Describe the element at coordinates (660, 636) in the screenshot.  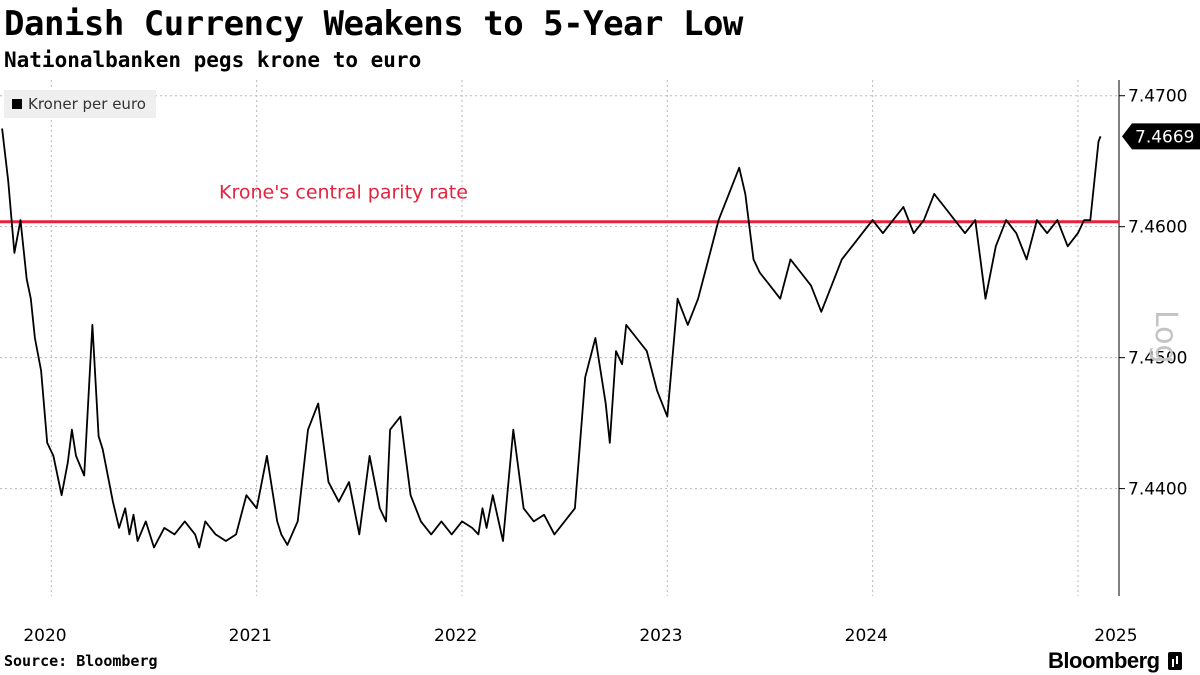
I see `x-tick-label: 2023` at that location.